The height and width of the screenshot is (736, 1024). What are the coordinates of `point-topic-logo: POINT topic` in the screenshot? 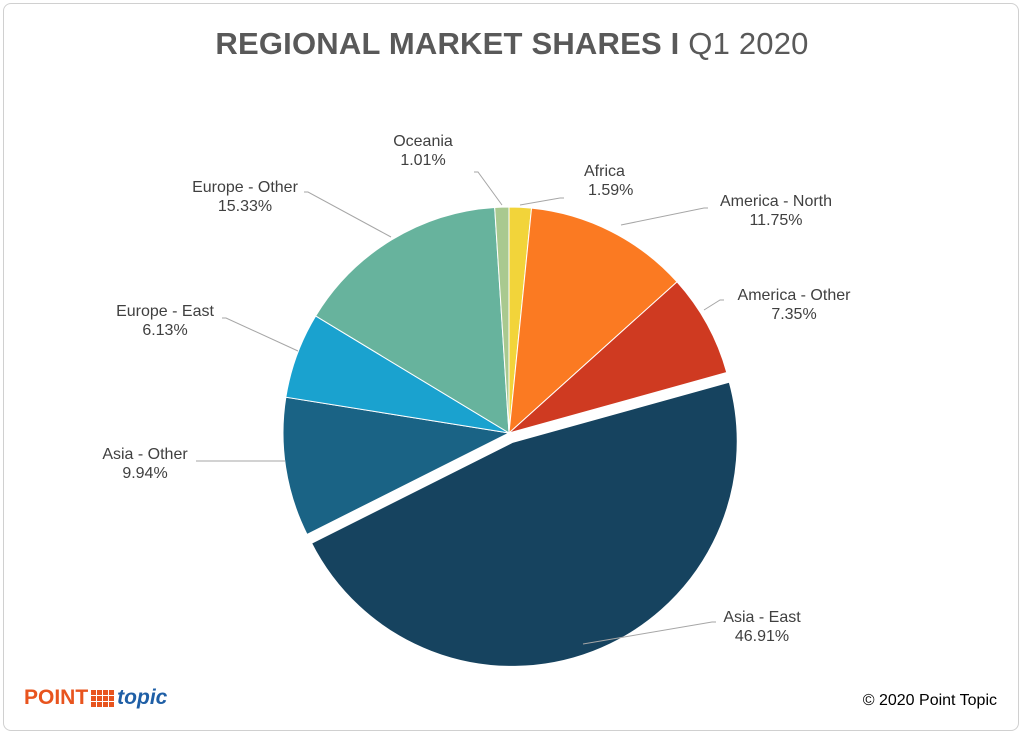 It's located at (95, 698).